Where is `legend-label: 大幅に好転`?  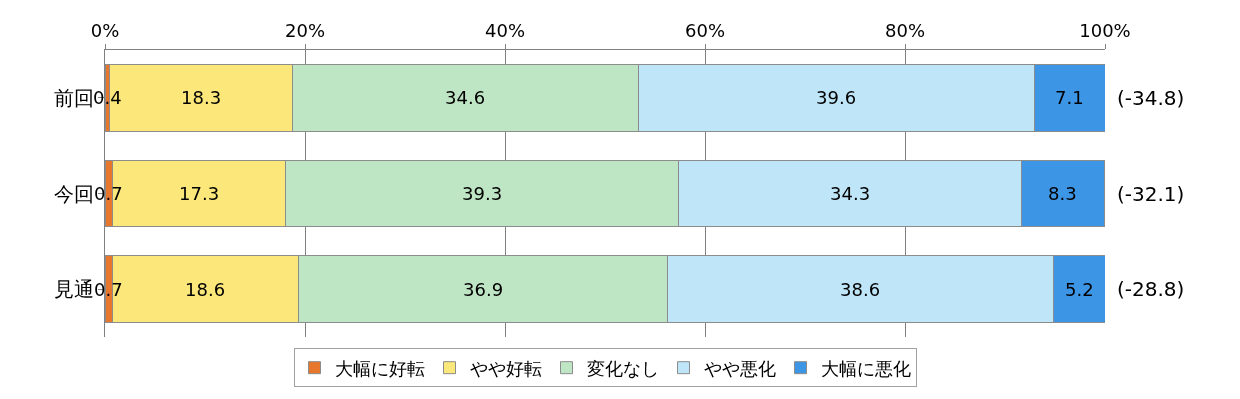 legend-label: 大幅に好転 is located at coordinates (379, 368).